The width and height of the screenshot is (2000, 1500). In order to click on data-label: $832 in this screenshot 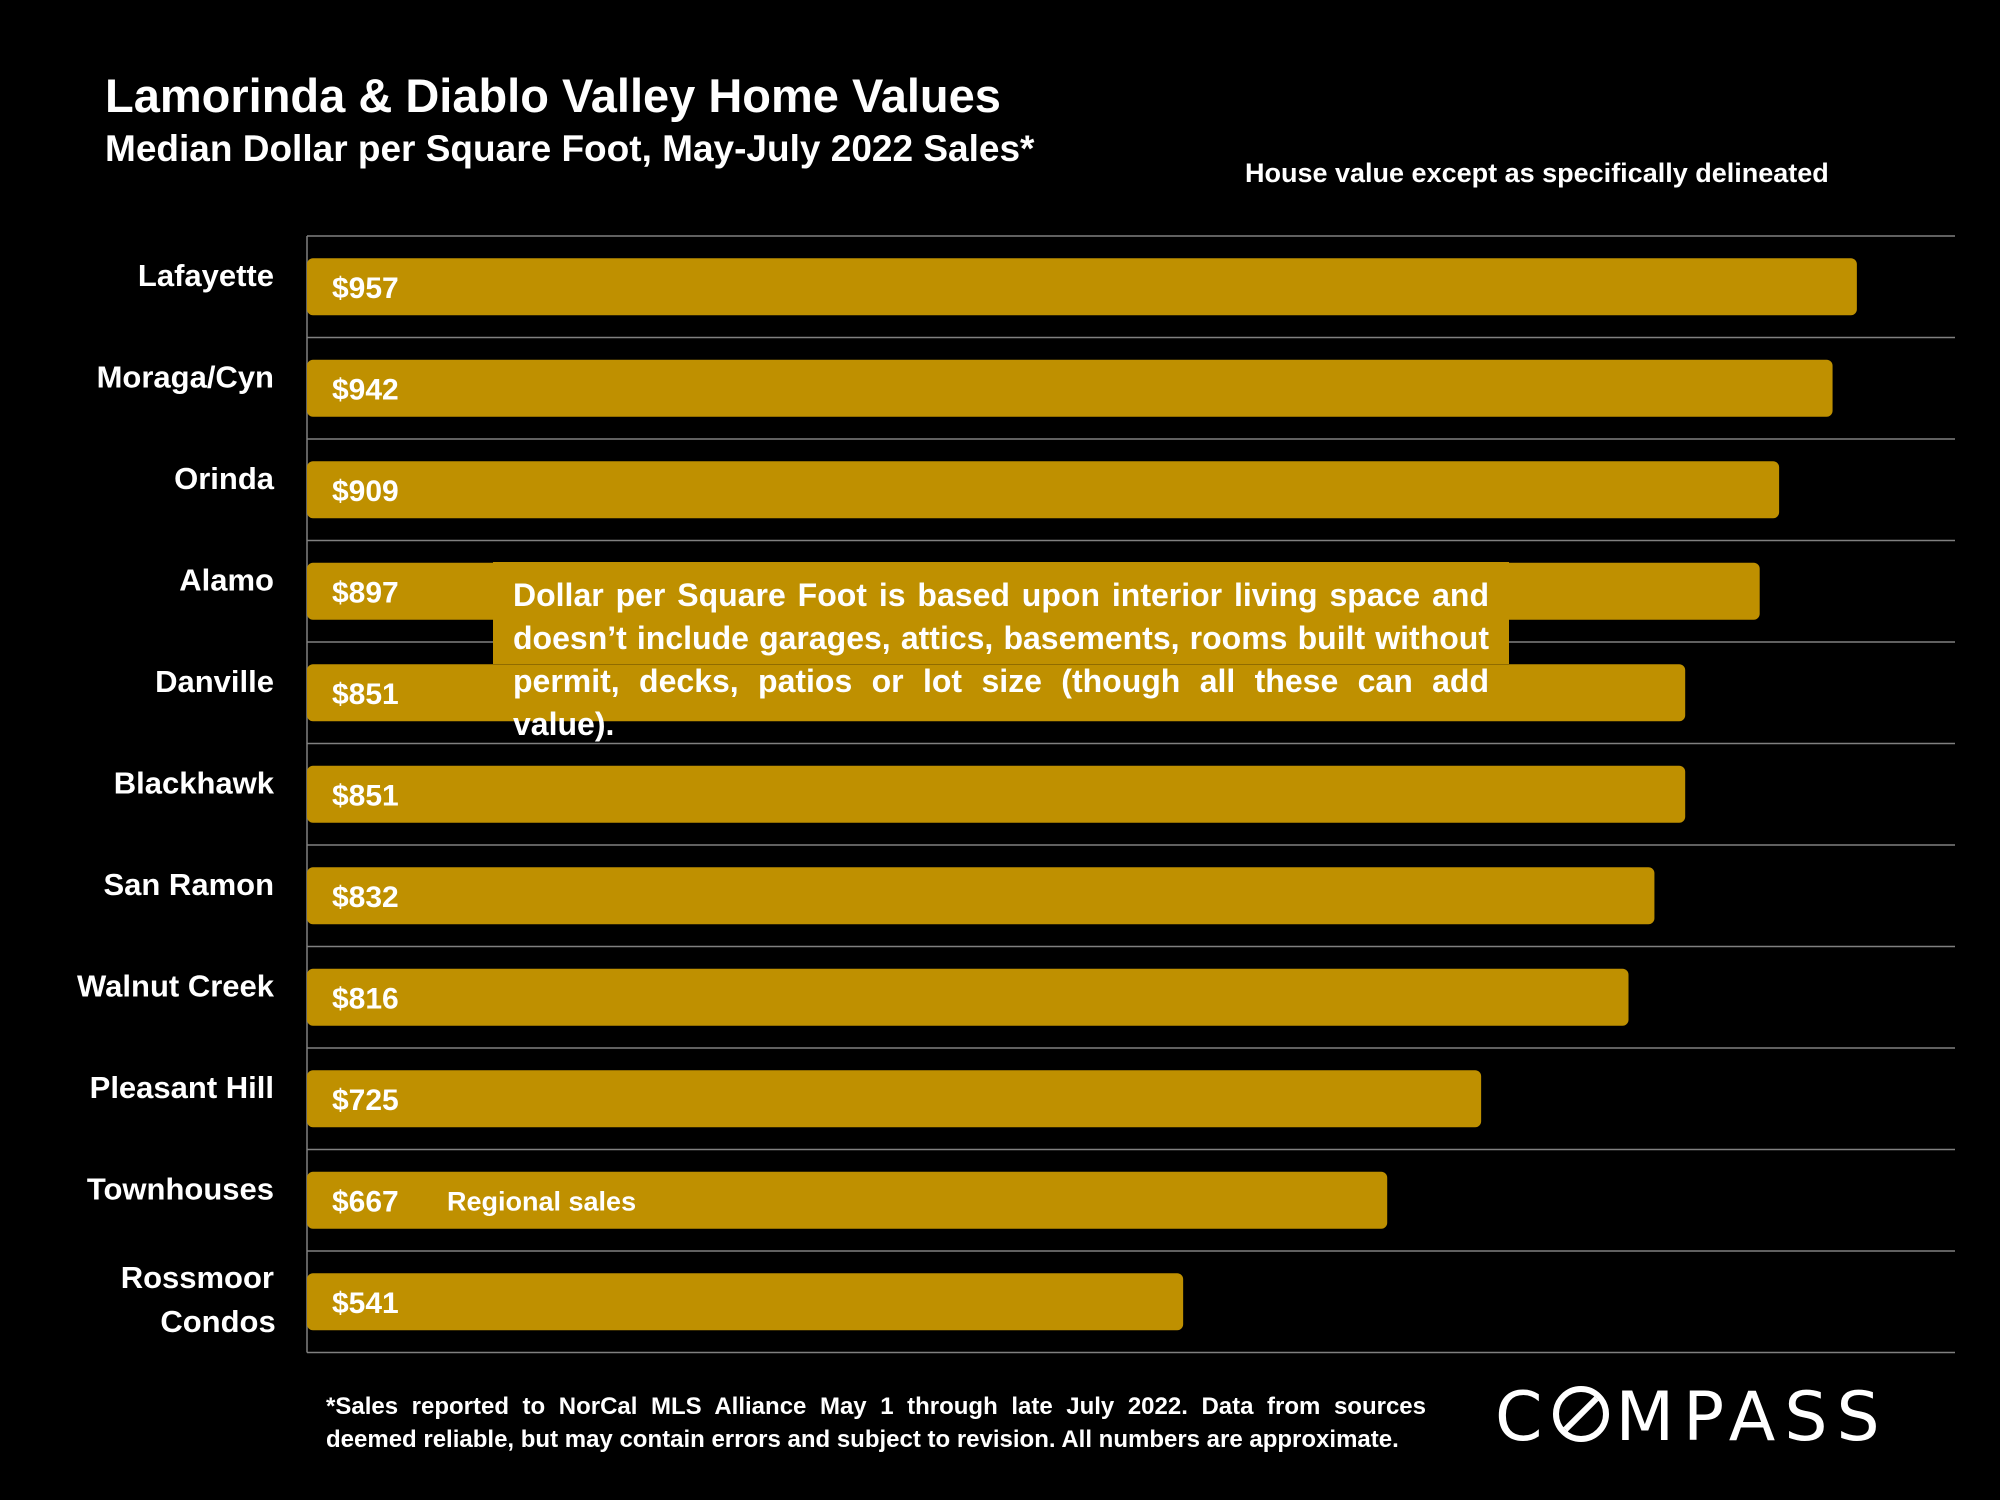, I will do `click(365, 897)`.